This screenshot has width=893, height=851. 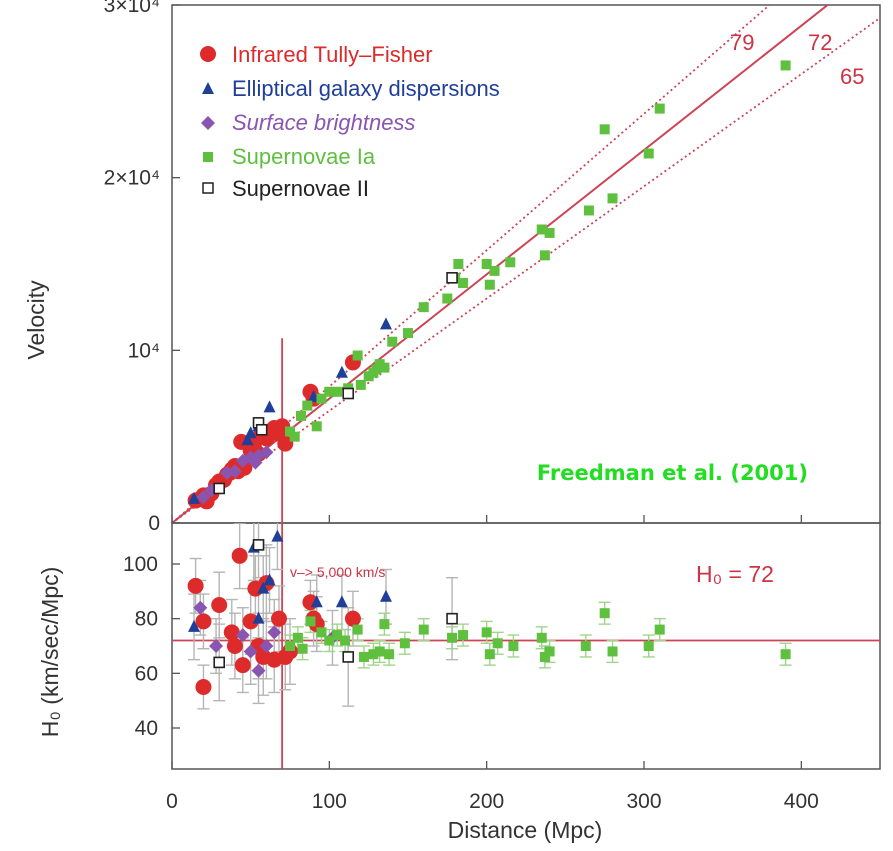 What do you see at coordinates (525, 830) in the screenshot?
I see `x-axis-title: Distance (Mpc)` at bounding box center [525, 830].